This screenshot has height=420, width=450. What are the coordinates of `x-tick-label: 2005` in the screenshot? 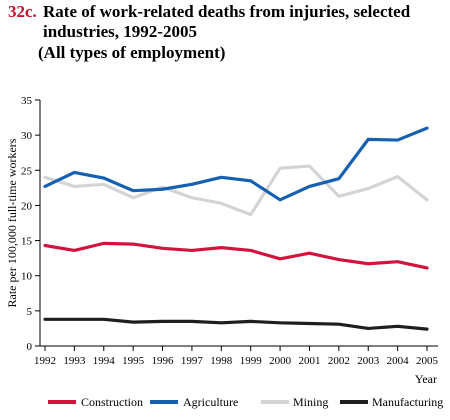 It's located at (427, 361).